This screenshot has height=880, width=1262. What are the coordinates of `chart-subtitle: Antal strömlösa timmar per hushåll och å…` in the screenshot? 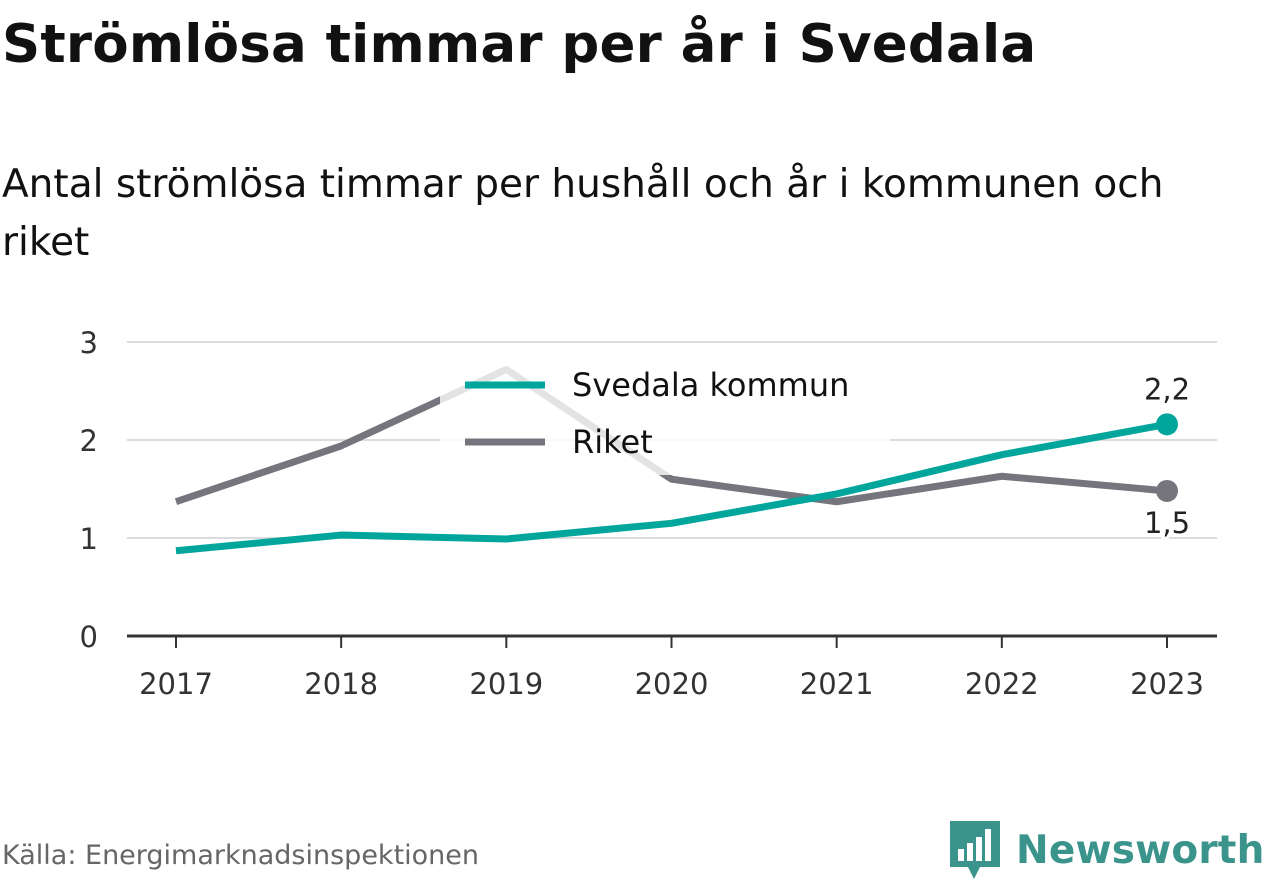 It's located at (583, 213).